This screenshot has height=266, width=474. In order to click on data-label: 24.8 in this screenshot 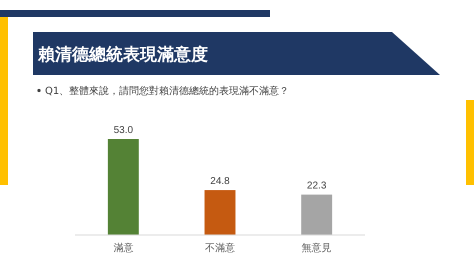, I will do `click(220, 182)`.